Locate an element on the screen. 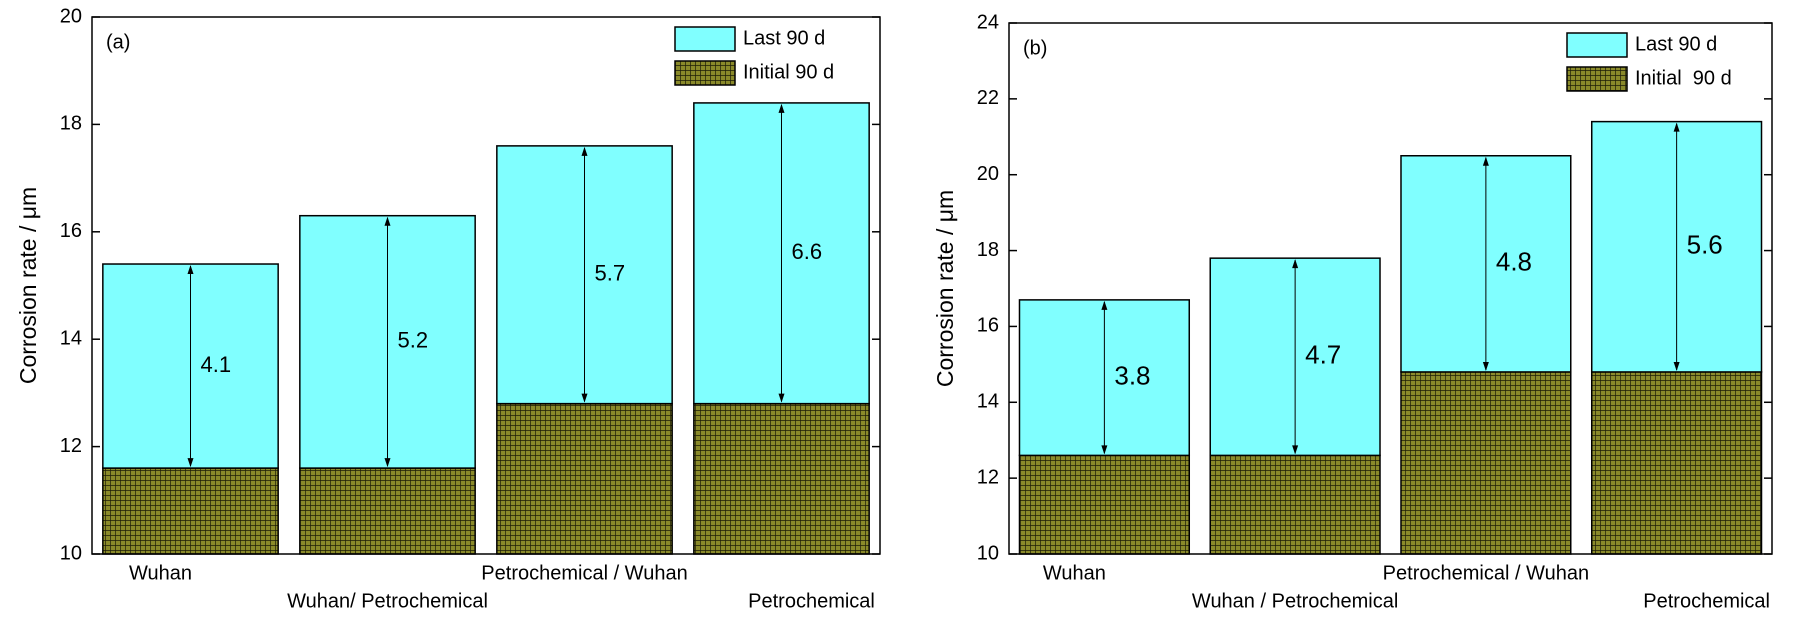 The height and width of the screenshot is (621, 1793). annotation: 6.6 is located at coordinates (807, 251).